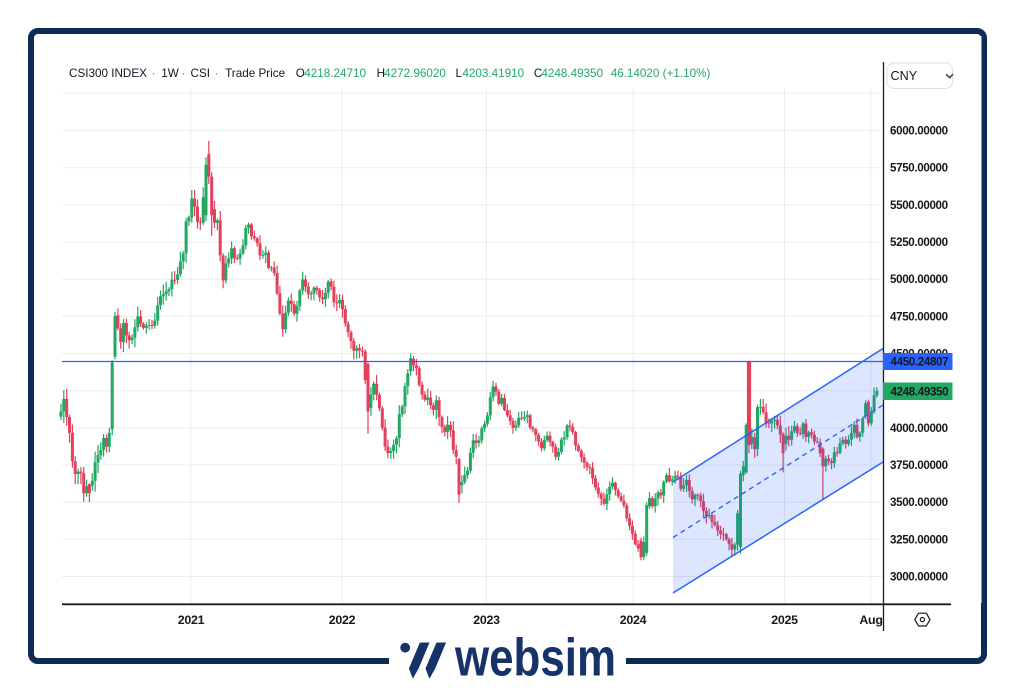  What do you see at coordinates (535, 658) in the screenshot?
I see `svg-text: websim` at bounding box center [535, 658].